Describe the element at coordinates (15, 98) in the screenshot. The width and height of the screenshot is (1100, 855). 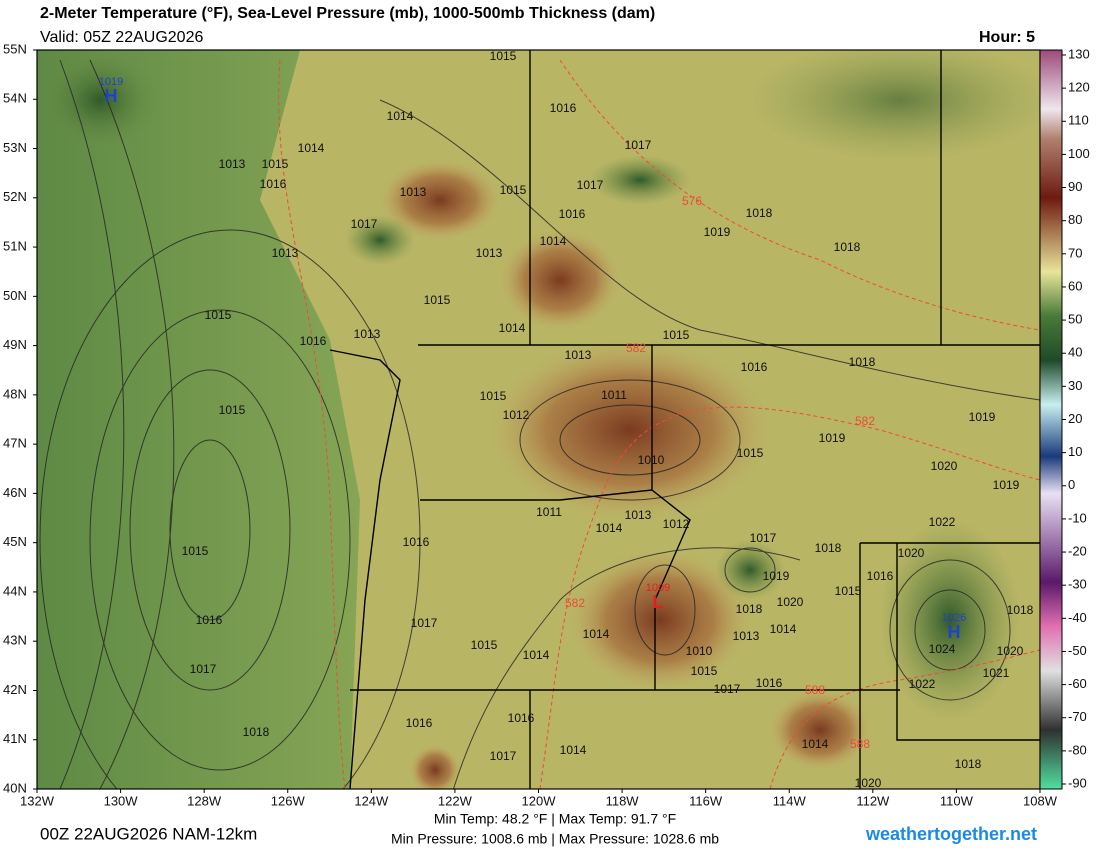
I see `lat-label: 54N` at that location.